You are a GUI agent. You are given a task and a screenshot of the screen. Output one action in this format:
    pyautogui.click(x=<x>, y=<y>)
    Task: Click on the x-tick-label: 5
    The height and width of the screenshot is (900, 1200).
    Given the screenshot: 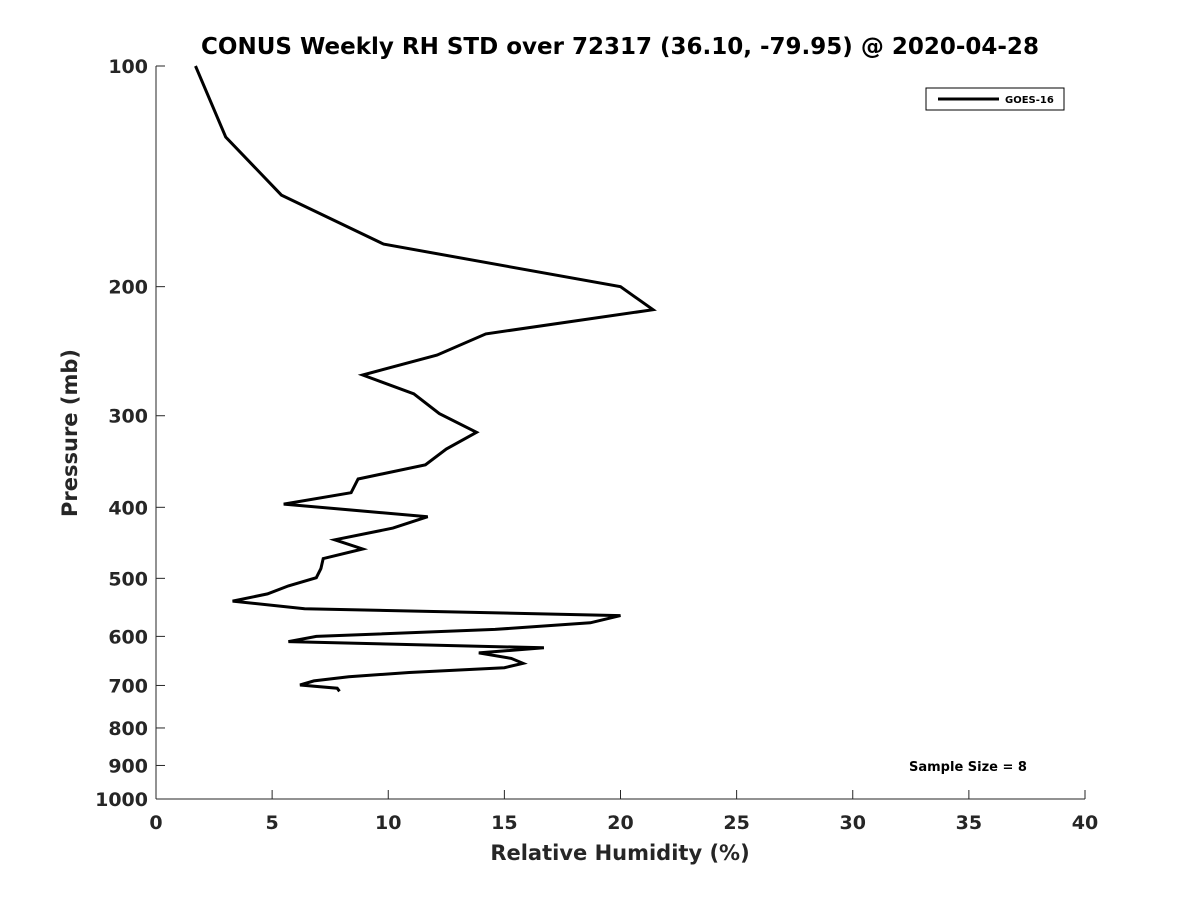 What is the action you would take?
    pyautogui.click(x=272, y=823)
    